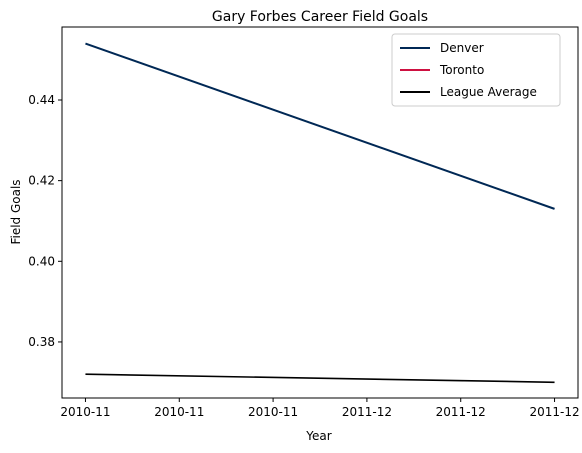 The width and height of the screenshot is (582, 453). Describe the element at coordinates (318, 436) in the screenshot. I see `x-axis-label: Year` at that location.